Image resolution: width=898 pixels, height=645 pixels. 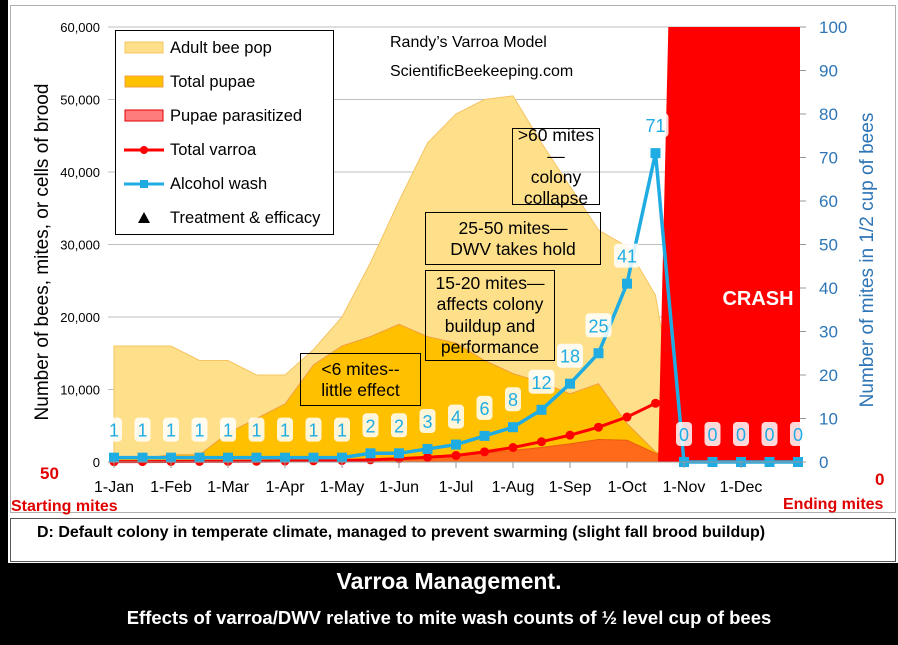 What do you see at coordinates (757, 299) in the screenshot?
I see `crash-label: CRASH` at bounding box center [757, 299].